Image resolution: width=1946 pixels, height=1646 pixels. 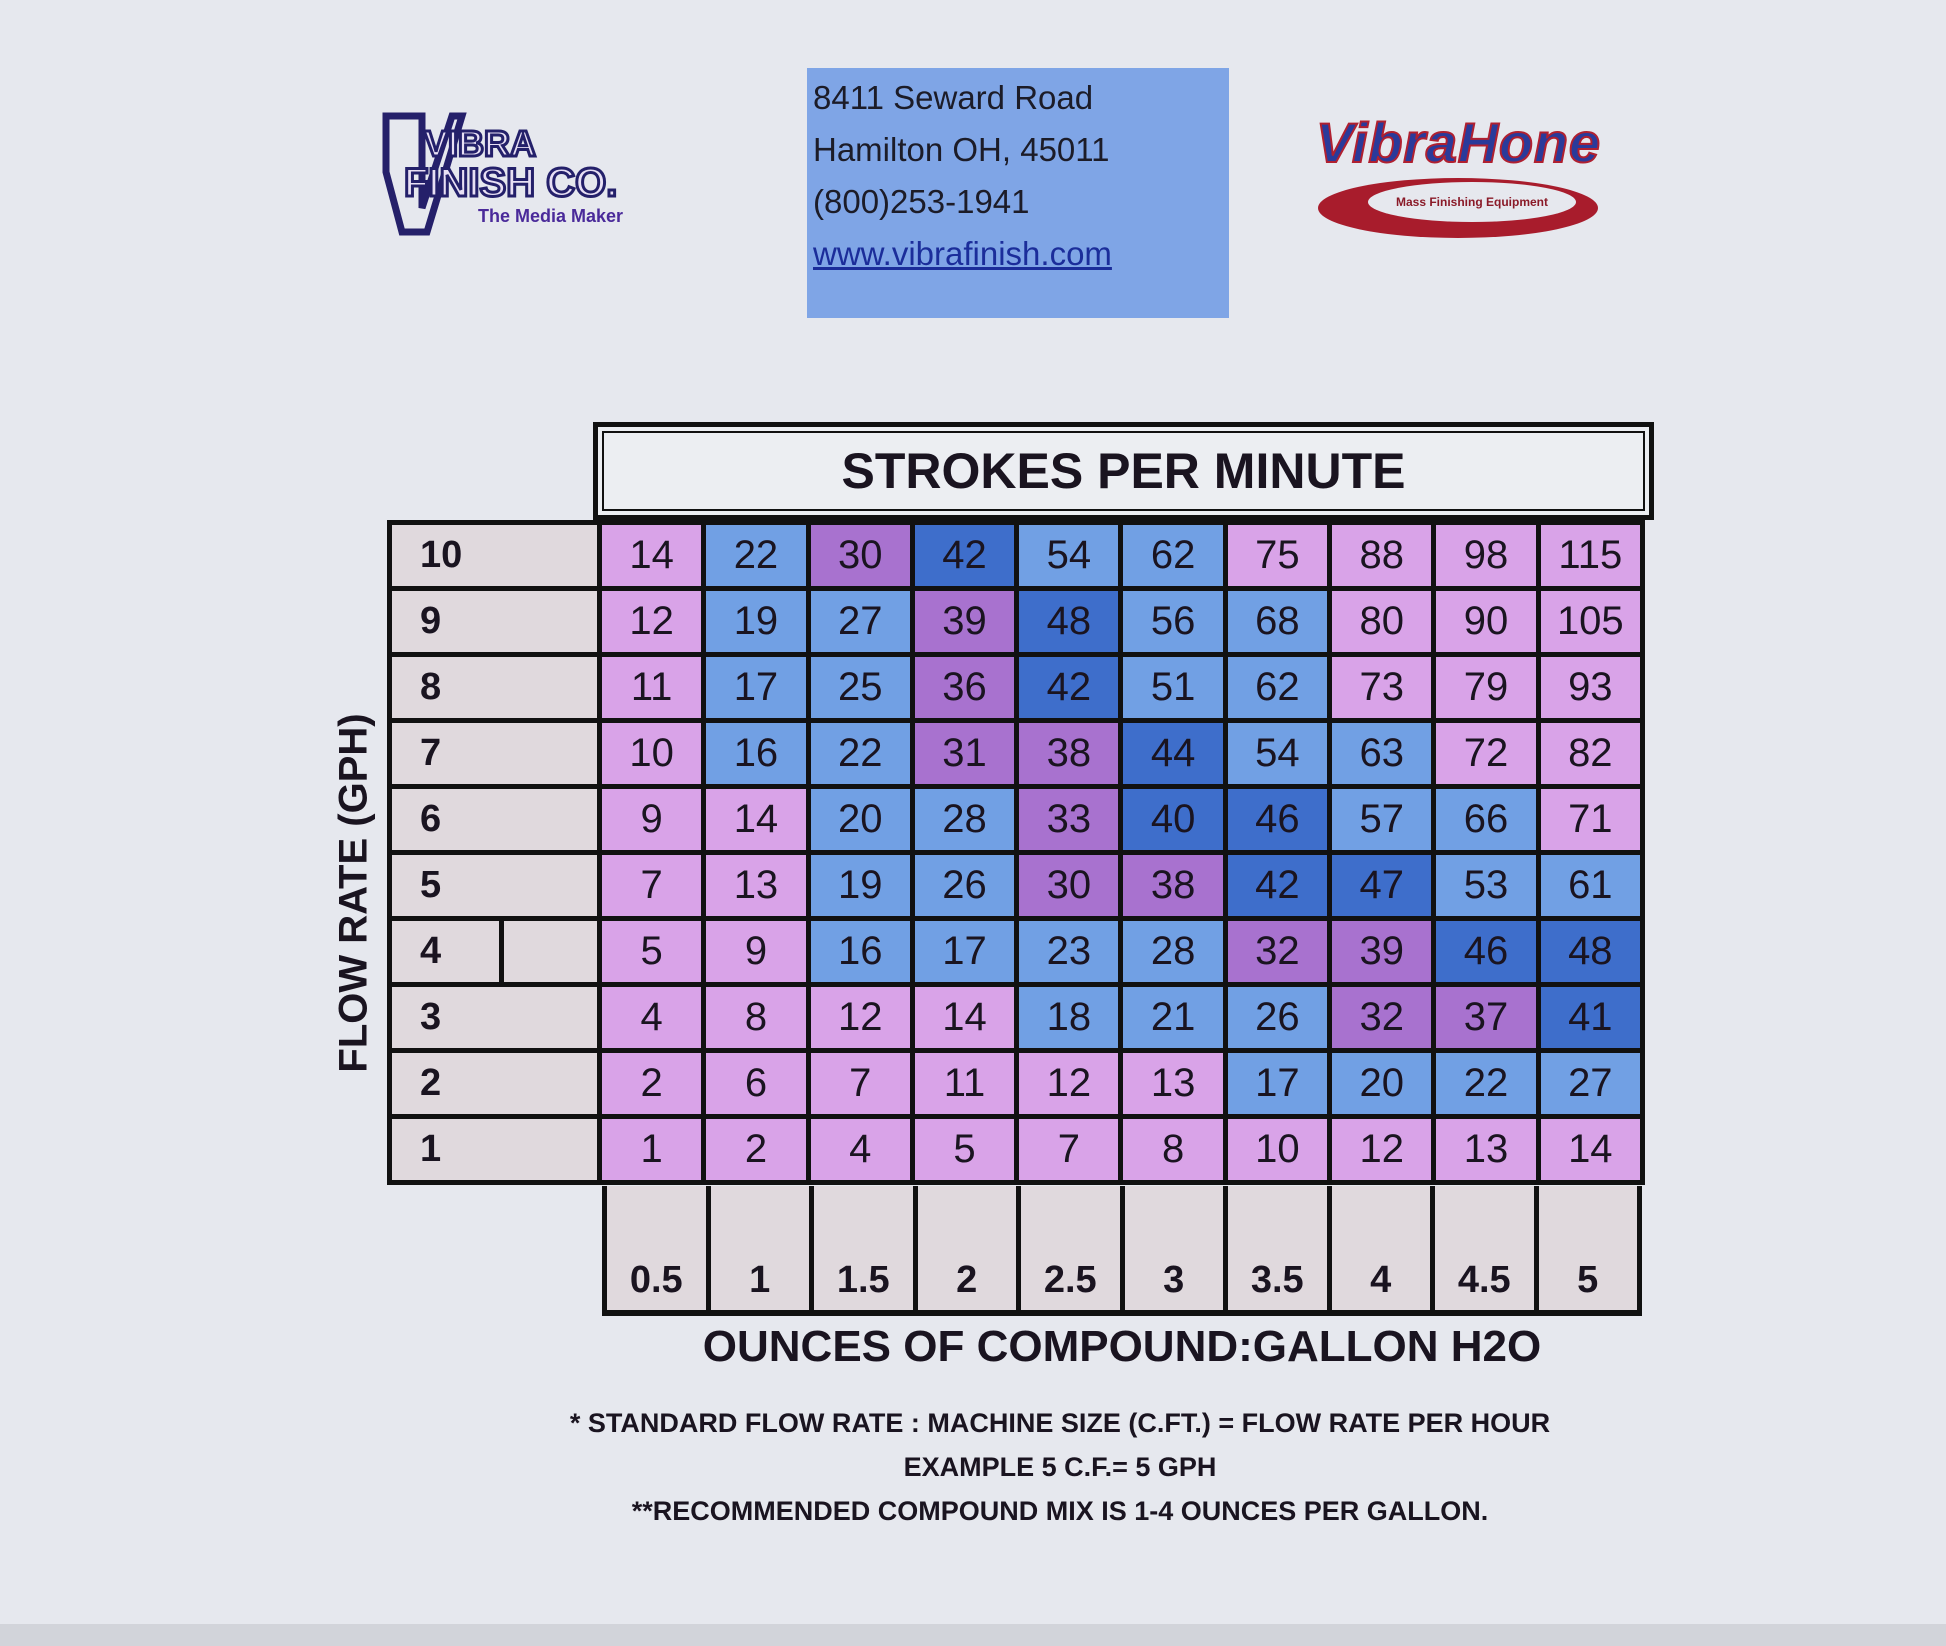 I want to click on row-label-text: 6, so click(x=431, y=819).